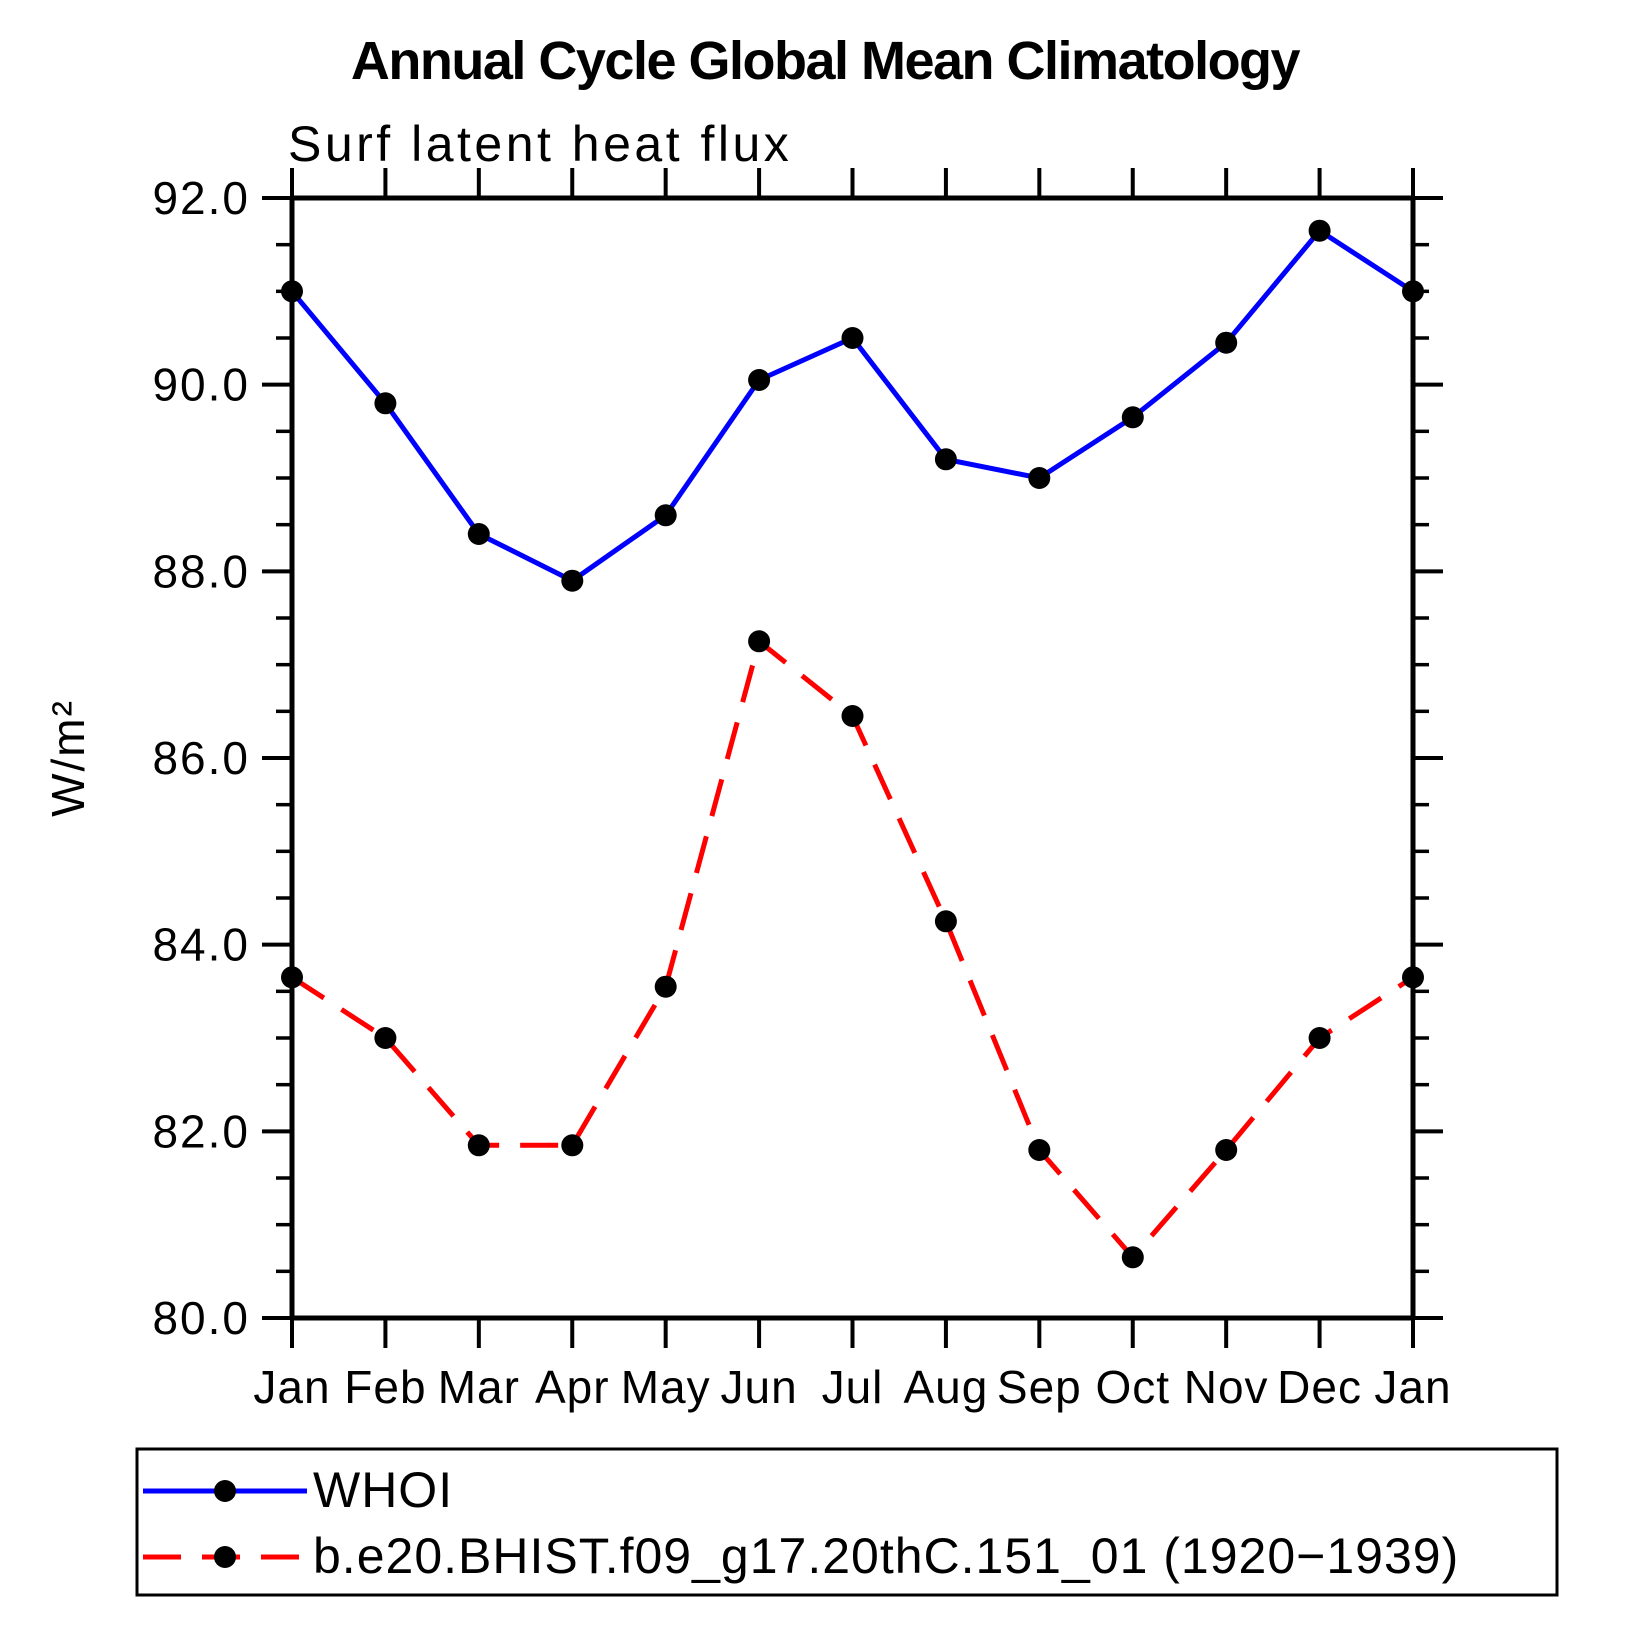  I want to click on legend-border, so click(847, 1522).